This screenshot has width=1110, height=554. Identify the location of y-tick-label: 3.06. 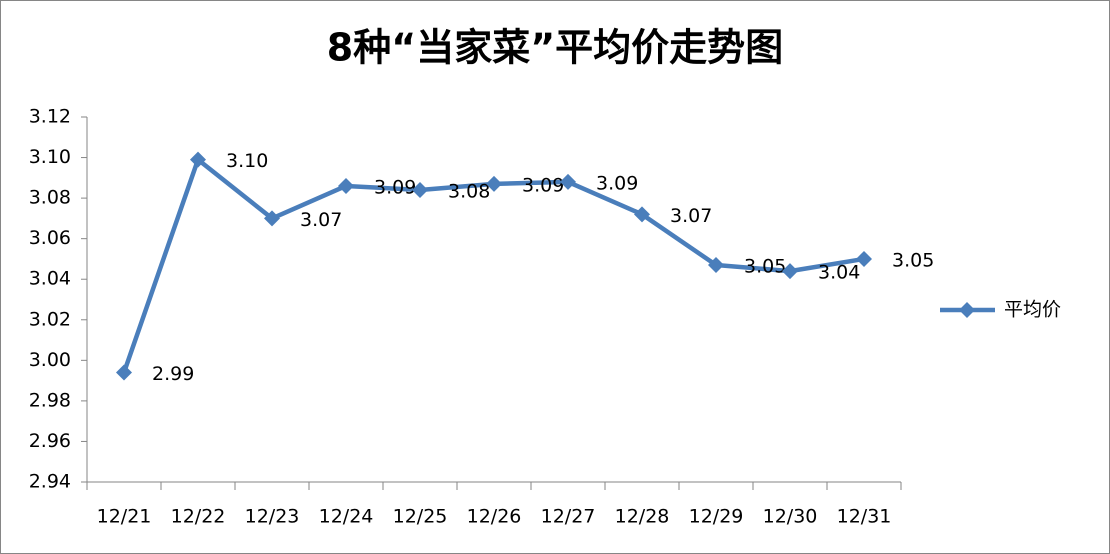
(50, 238).